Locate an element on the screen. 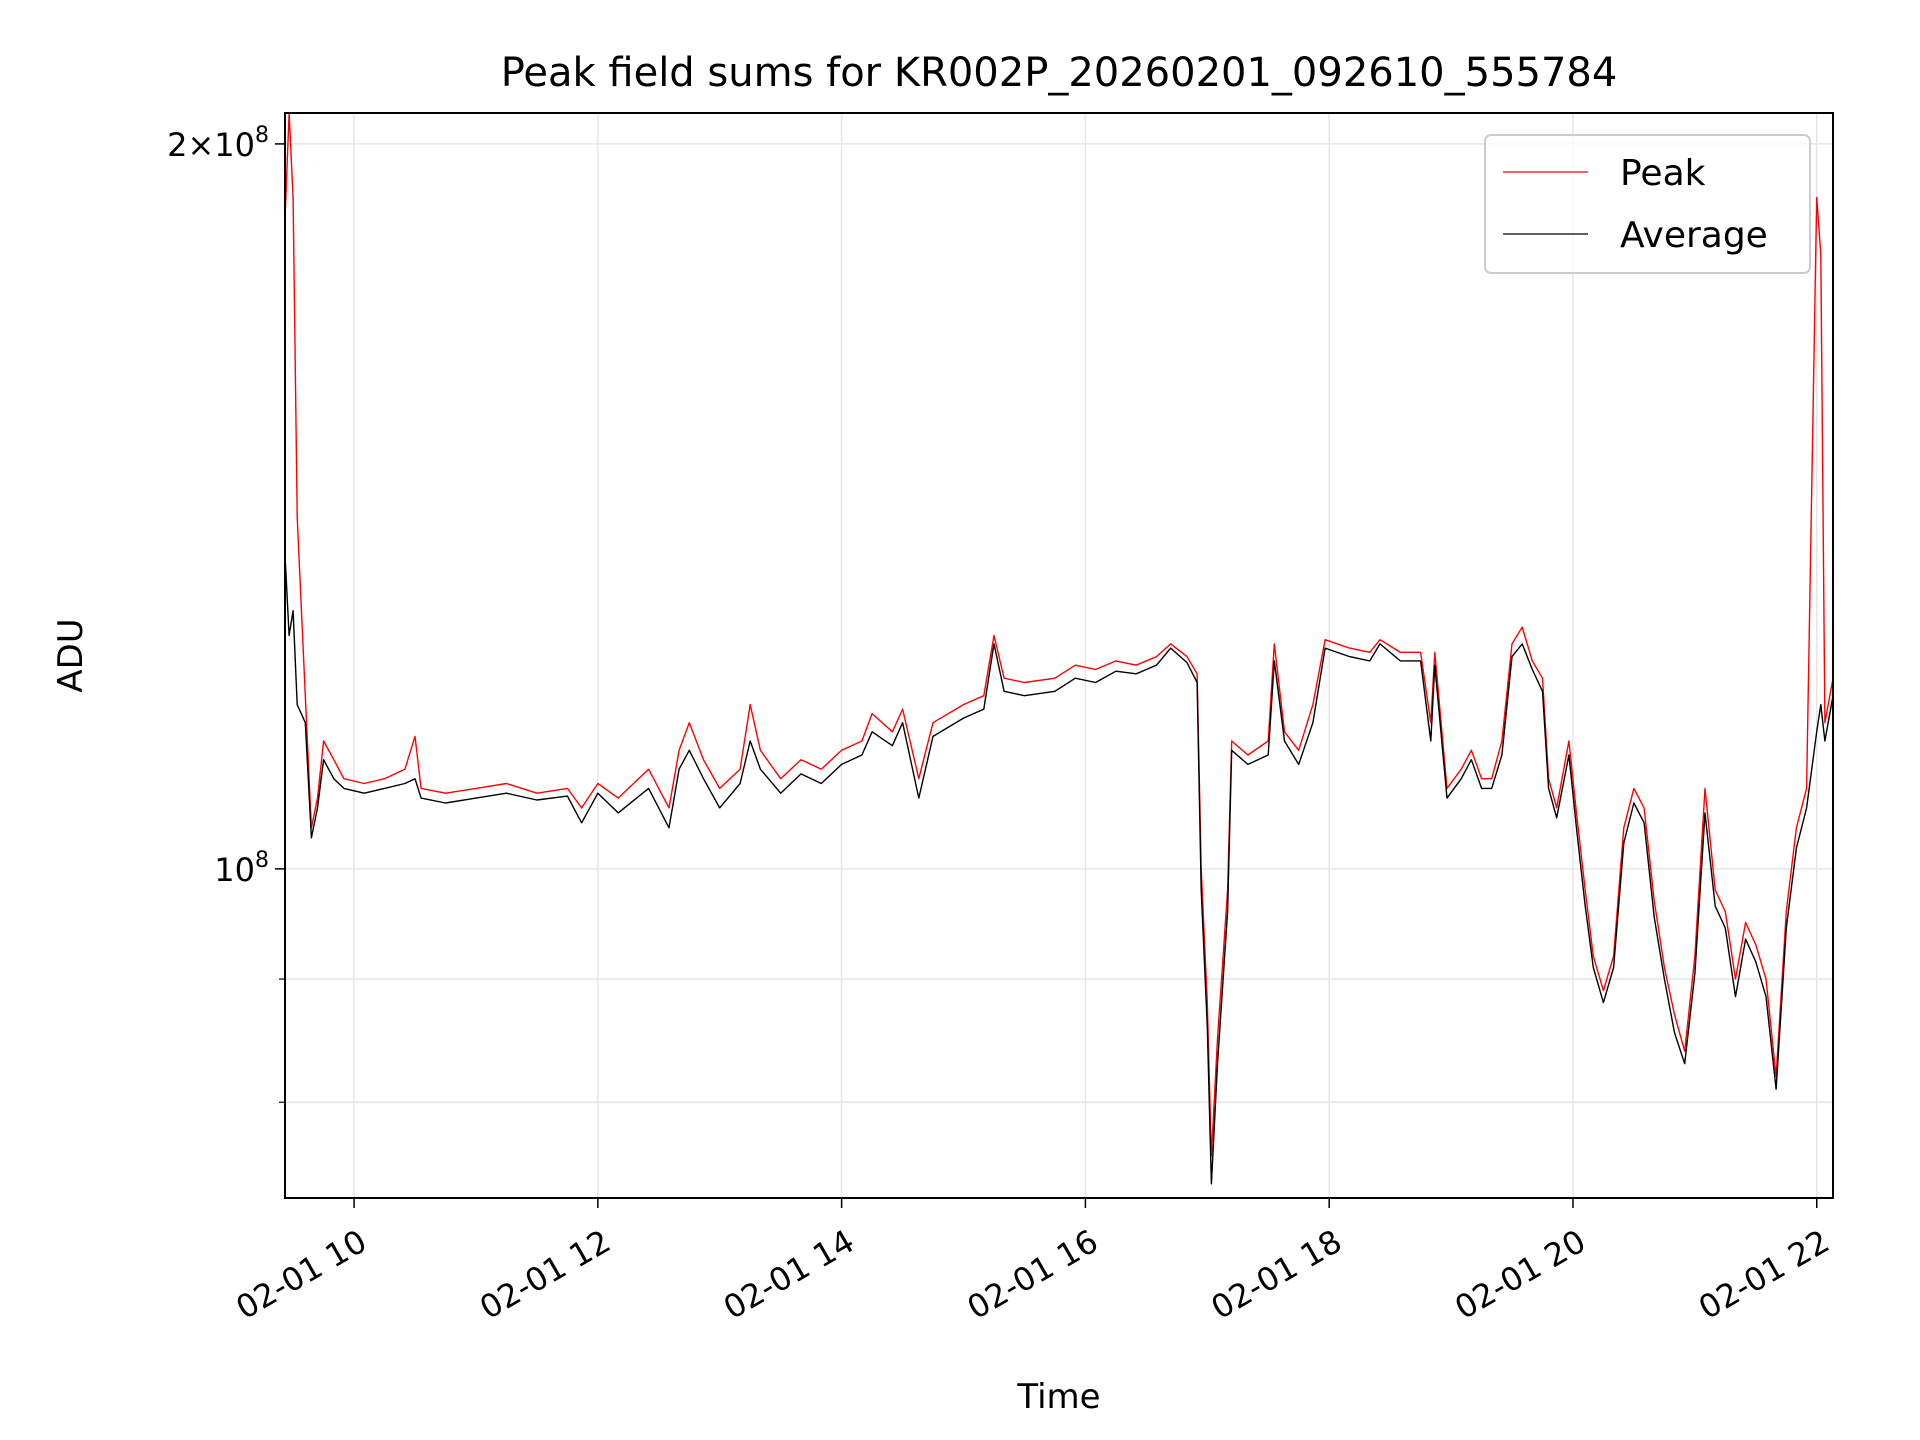 The width and height of the screenshot is (1920, 1440). legend-label-peak: Peak is located at coordinates (1663, 173).